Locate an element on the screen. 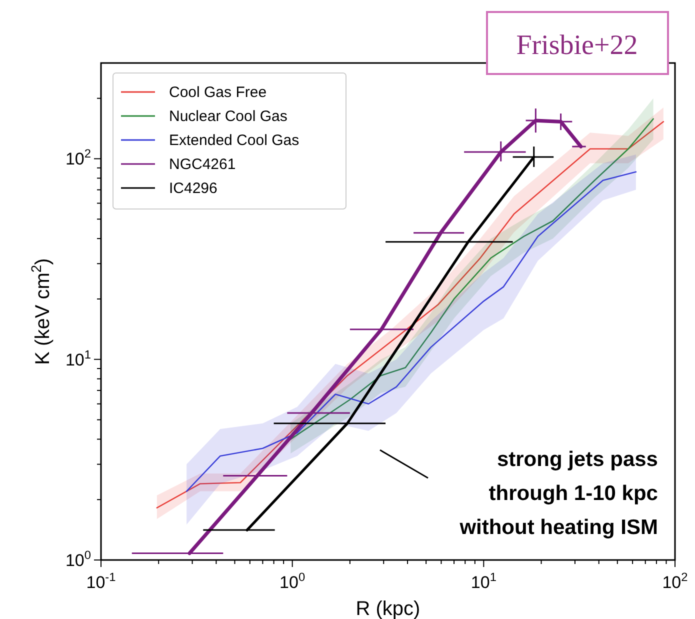  legend-label: Nuclear Cool Gas is located at coordinates (228, 116).